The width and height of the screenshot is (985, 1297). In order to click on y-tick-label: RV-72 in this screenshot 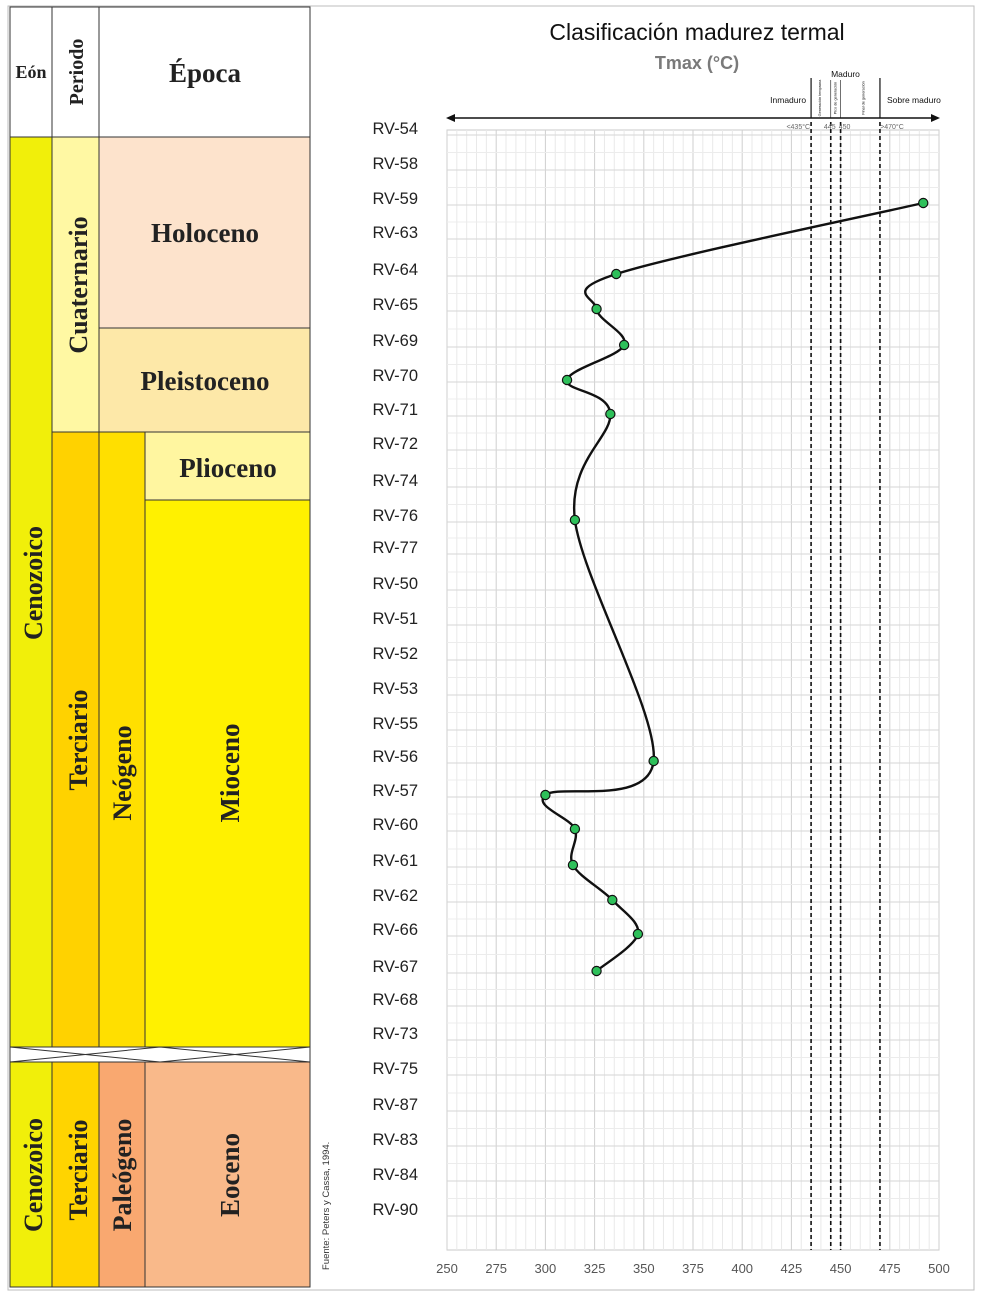, I will do `click(395, 444)`.